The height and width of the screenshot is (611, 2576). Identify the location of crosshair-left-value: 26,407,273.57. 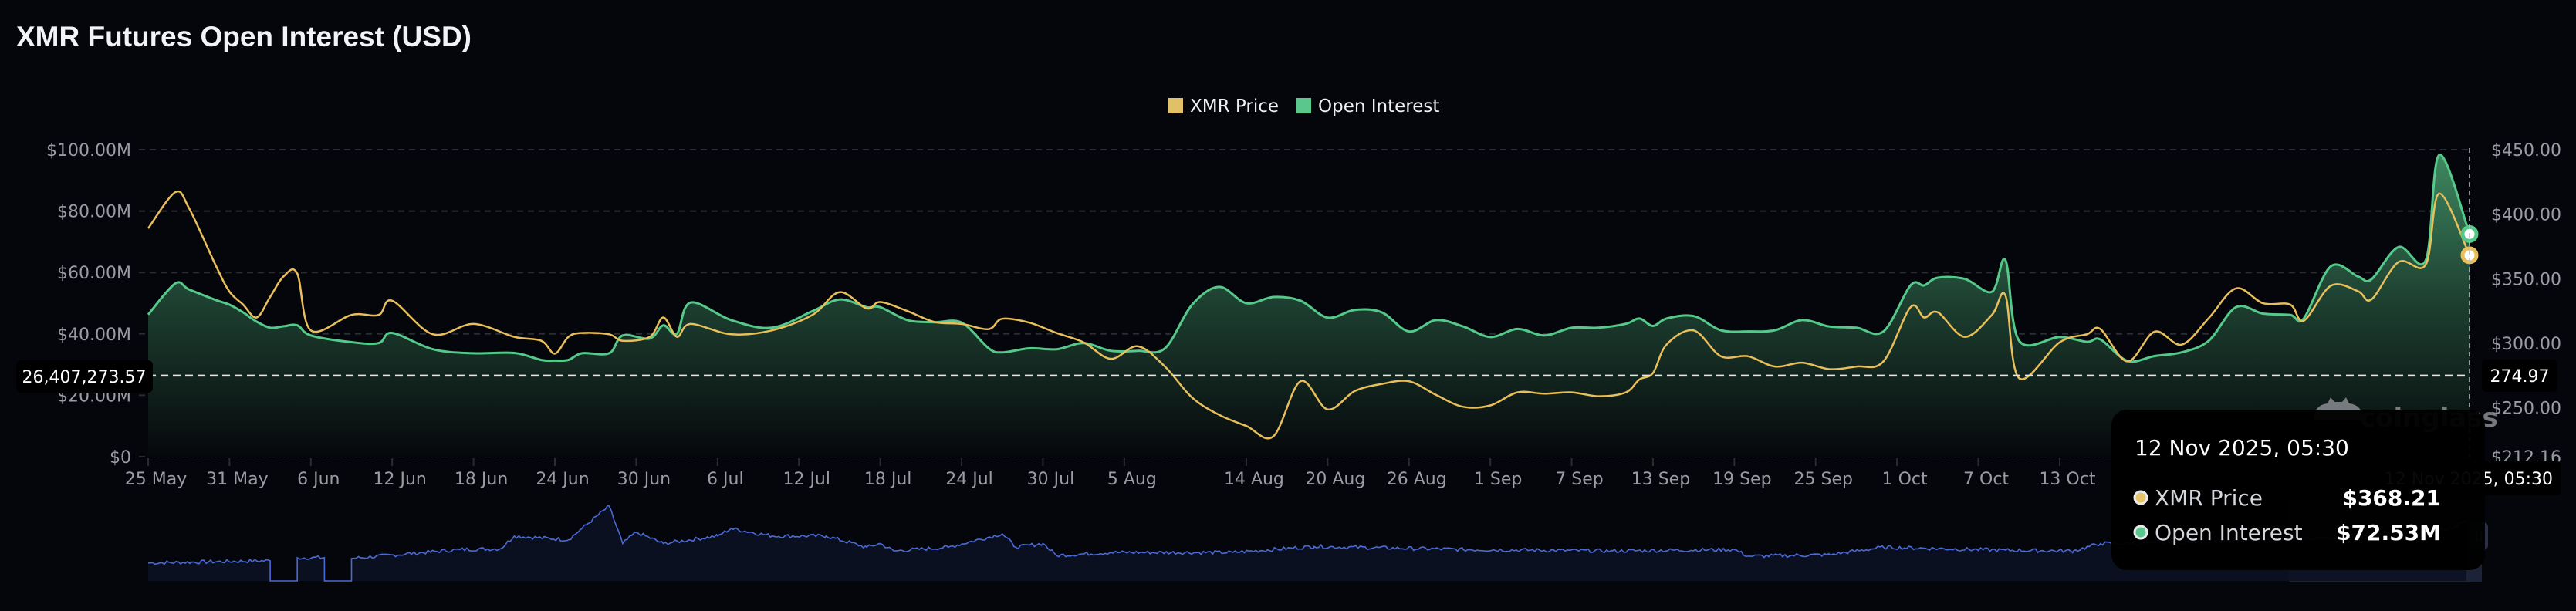
(84, 377).